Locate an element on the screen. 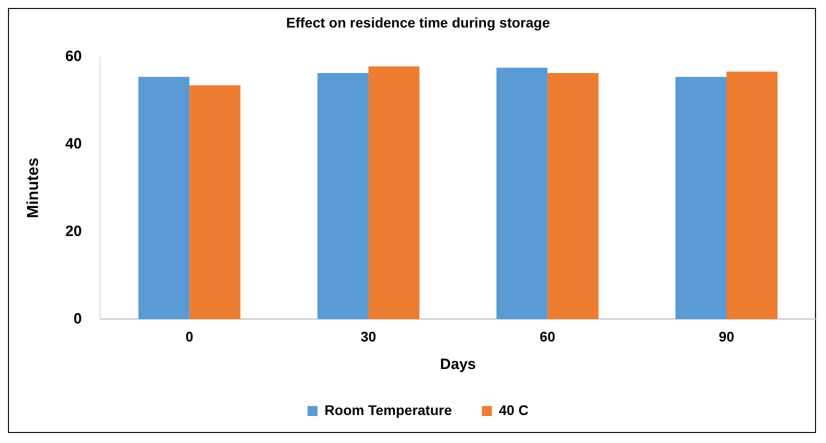 Image resolution: width=826 pixels, height=443 pixels. y-axis-title: Minutes is located at coordinates (33, 188).